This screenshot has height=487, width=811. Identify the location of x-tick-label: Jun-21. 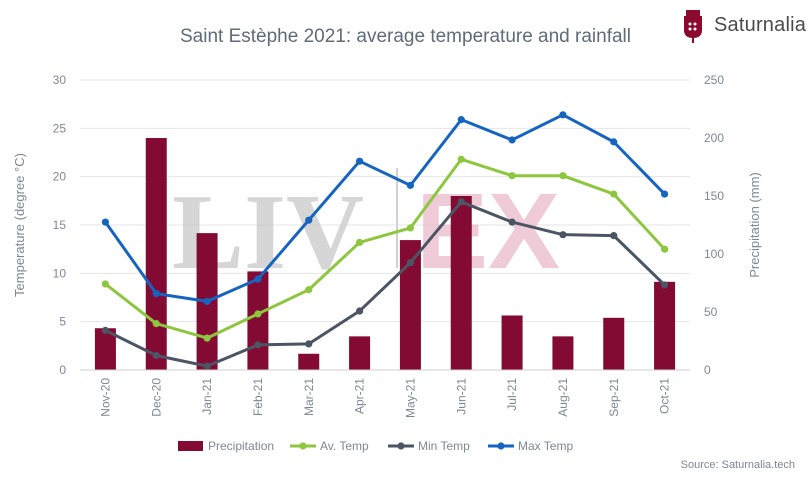
(461, 396).